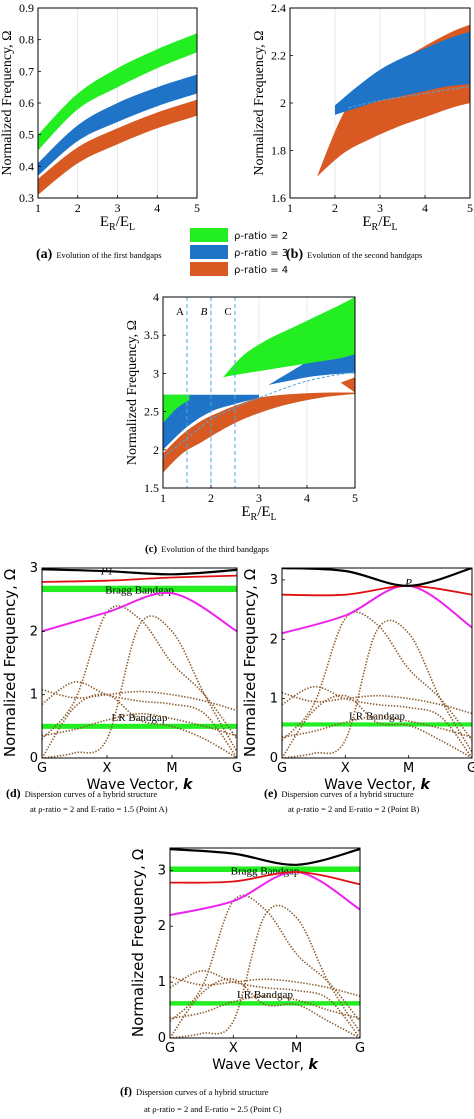 The width and height of the screenshot is (474, 1119). I want to click on x-axis-label: ER/EL, so click(117, 223).